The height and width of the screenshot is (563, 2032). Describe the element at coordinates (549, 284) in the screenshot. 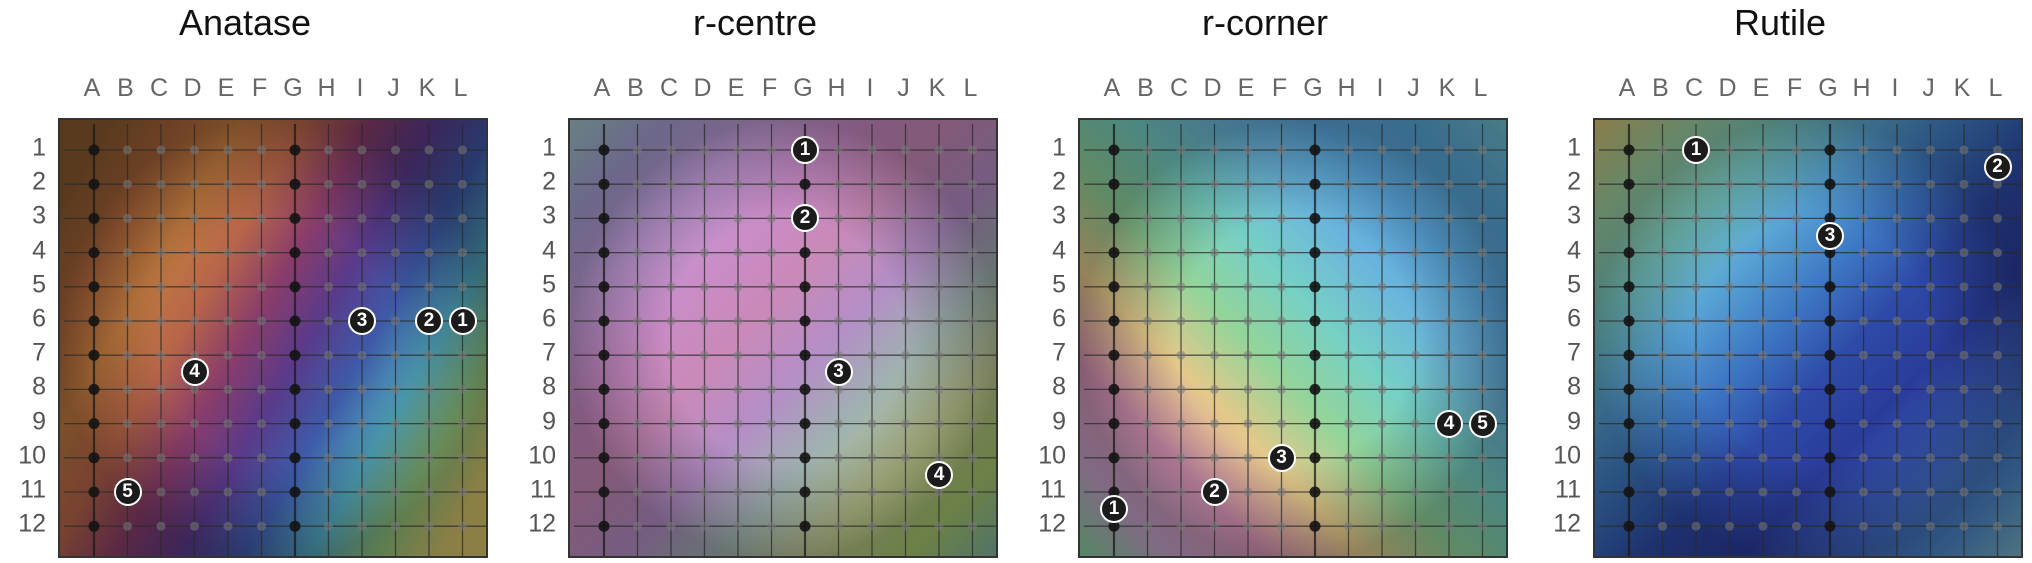

I see `row-label: 5` at that location.